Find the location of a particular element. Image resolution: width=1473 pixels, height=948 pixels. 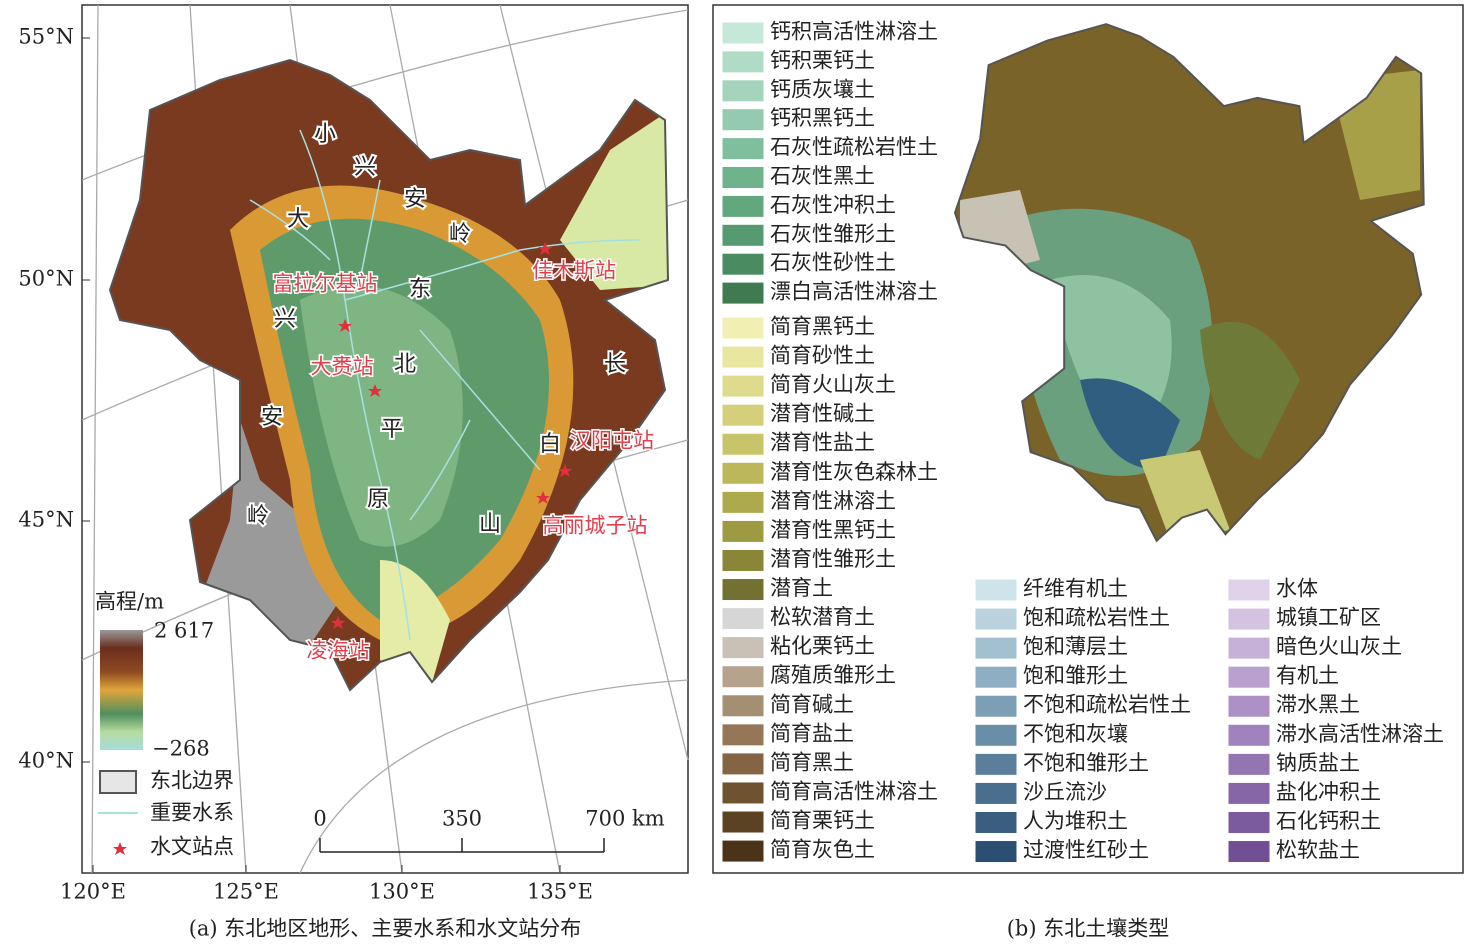

legend-label: 石灰性疏松岩性土 is located at coordinates (854, 147).